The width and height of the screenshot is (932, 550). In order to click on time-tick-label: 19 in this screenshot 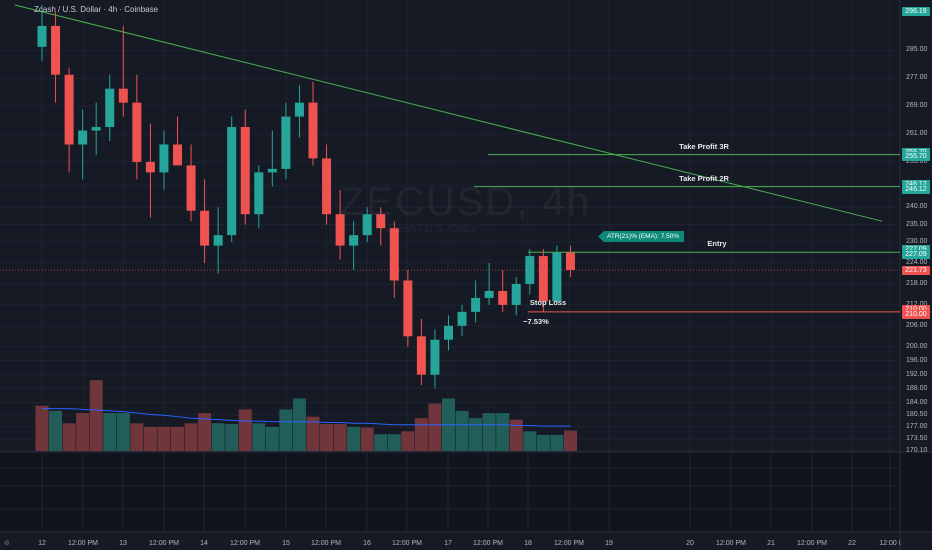, I will do `click(609, 543)`.